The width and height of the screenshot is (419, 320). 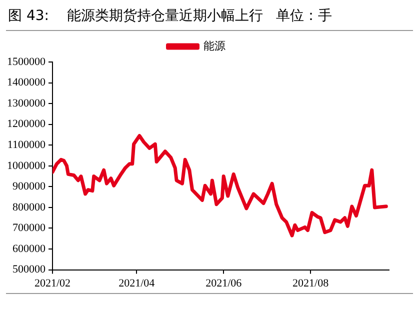 I want to click on x-tick-label: 2021/04, so click(x=137, y=283).